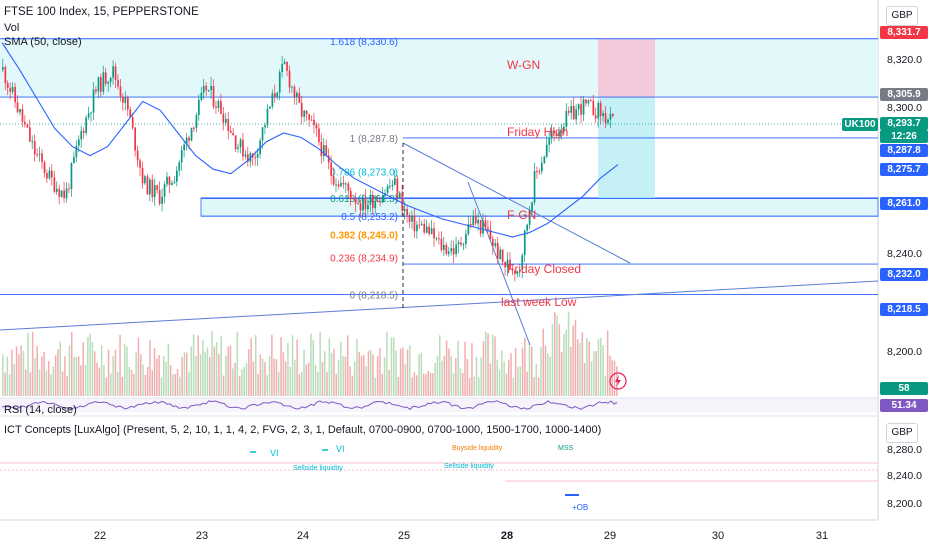 The width and height of the screenshot is (932, 550). What do you see at coordinates (12, 28) in the screenshot?
I see `vol-legend: Vol` at bounding box center [12, 28].